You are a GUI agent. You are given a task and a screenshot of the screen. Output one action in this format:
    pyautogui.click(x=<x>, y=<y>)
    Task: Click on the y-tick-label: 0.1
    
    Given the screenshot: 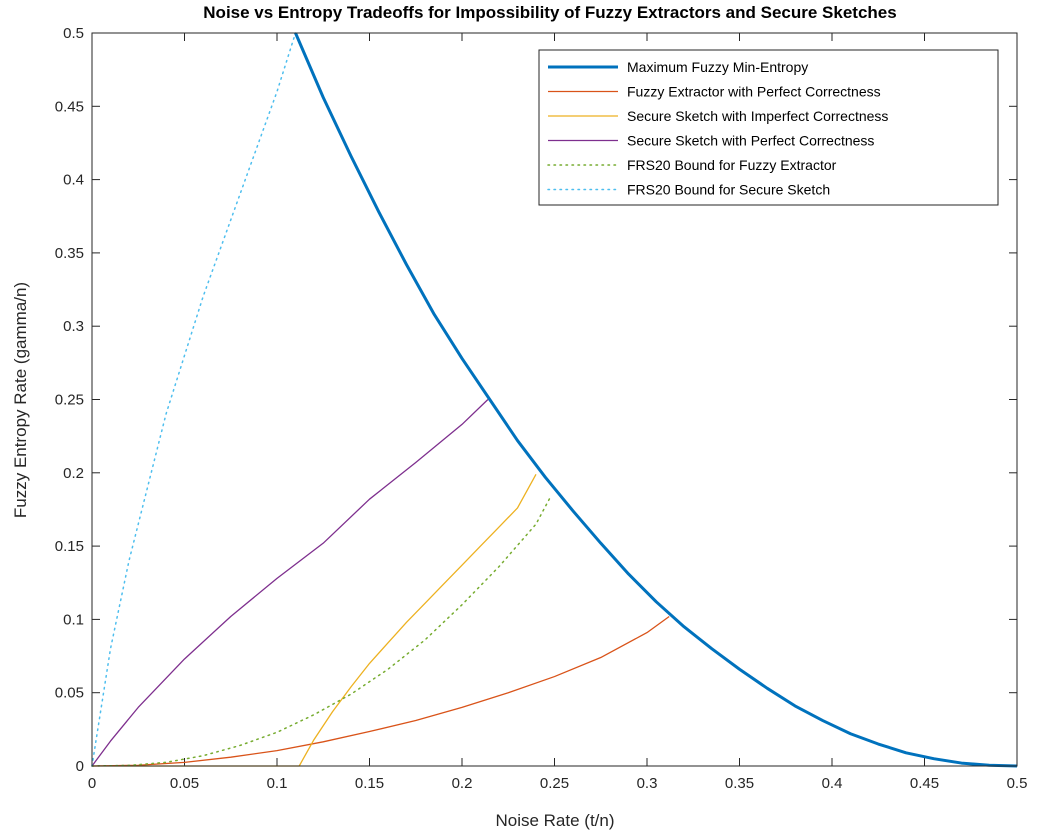 What is the action you would take?
    pyautogui.click(x=73, y=619)
    